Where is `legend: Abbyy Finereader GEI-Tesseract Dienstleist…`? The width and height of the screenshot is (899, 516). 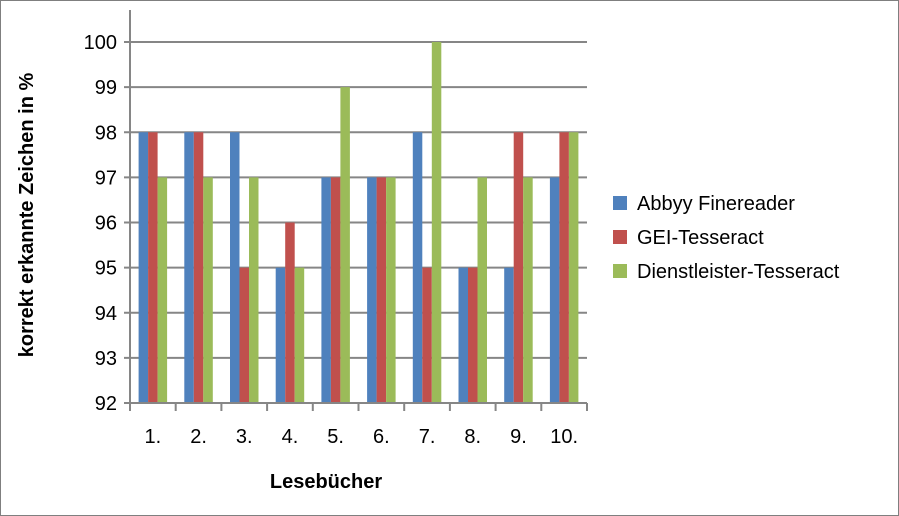 legend: Abbyy Finereader GEI-Tesseract Dienstleist… is located at coordinates (726, 238).